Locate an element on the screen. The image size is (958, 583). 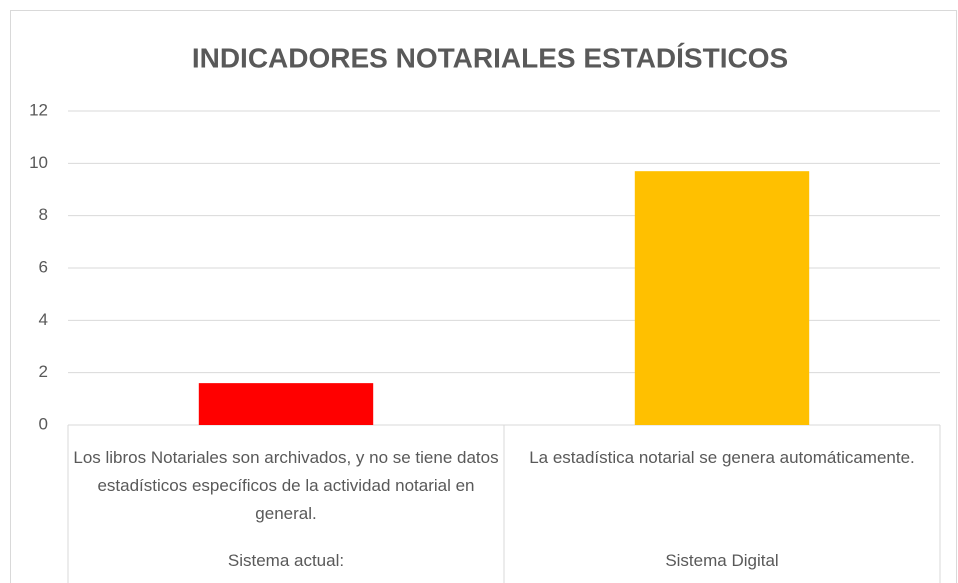
y-tick-label: 2 is located at coordinates (43, 371).